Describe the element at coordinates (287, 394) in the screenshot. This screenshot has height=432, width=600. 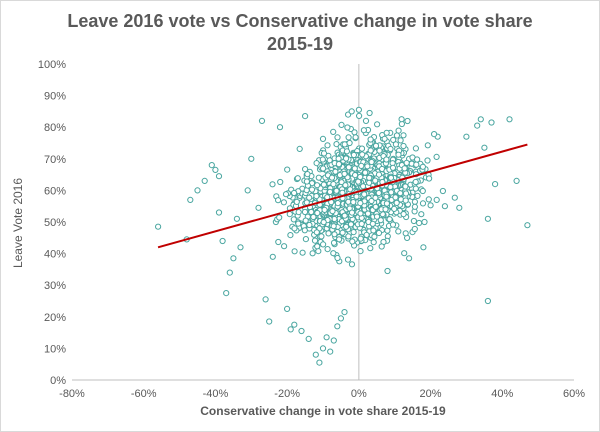
I see `x-tick-label: -20%` at that location.